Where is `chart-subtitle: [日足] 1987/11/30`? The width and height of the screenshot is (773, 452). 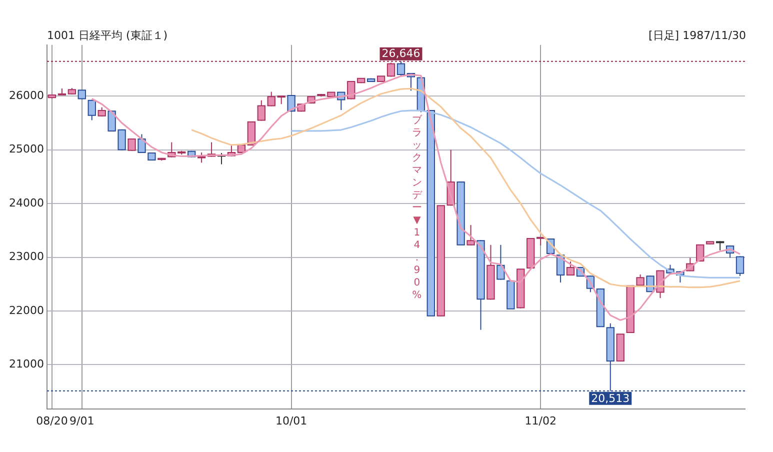
chart-subtitle: [日足] 1987/11/30 is located at coordinates (697, 35).